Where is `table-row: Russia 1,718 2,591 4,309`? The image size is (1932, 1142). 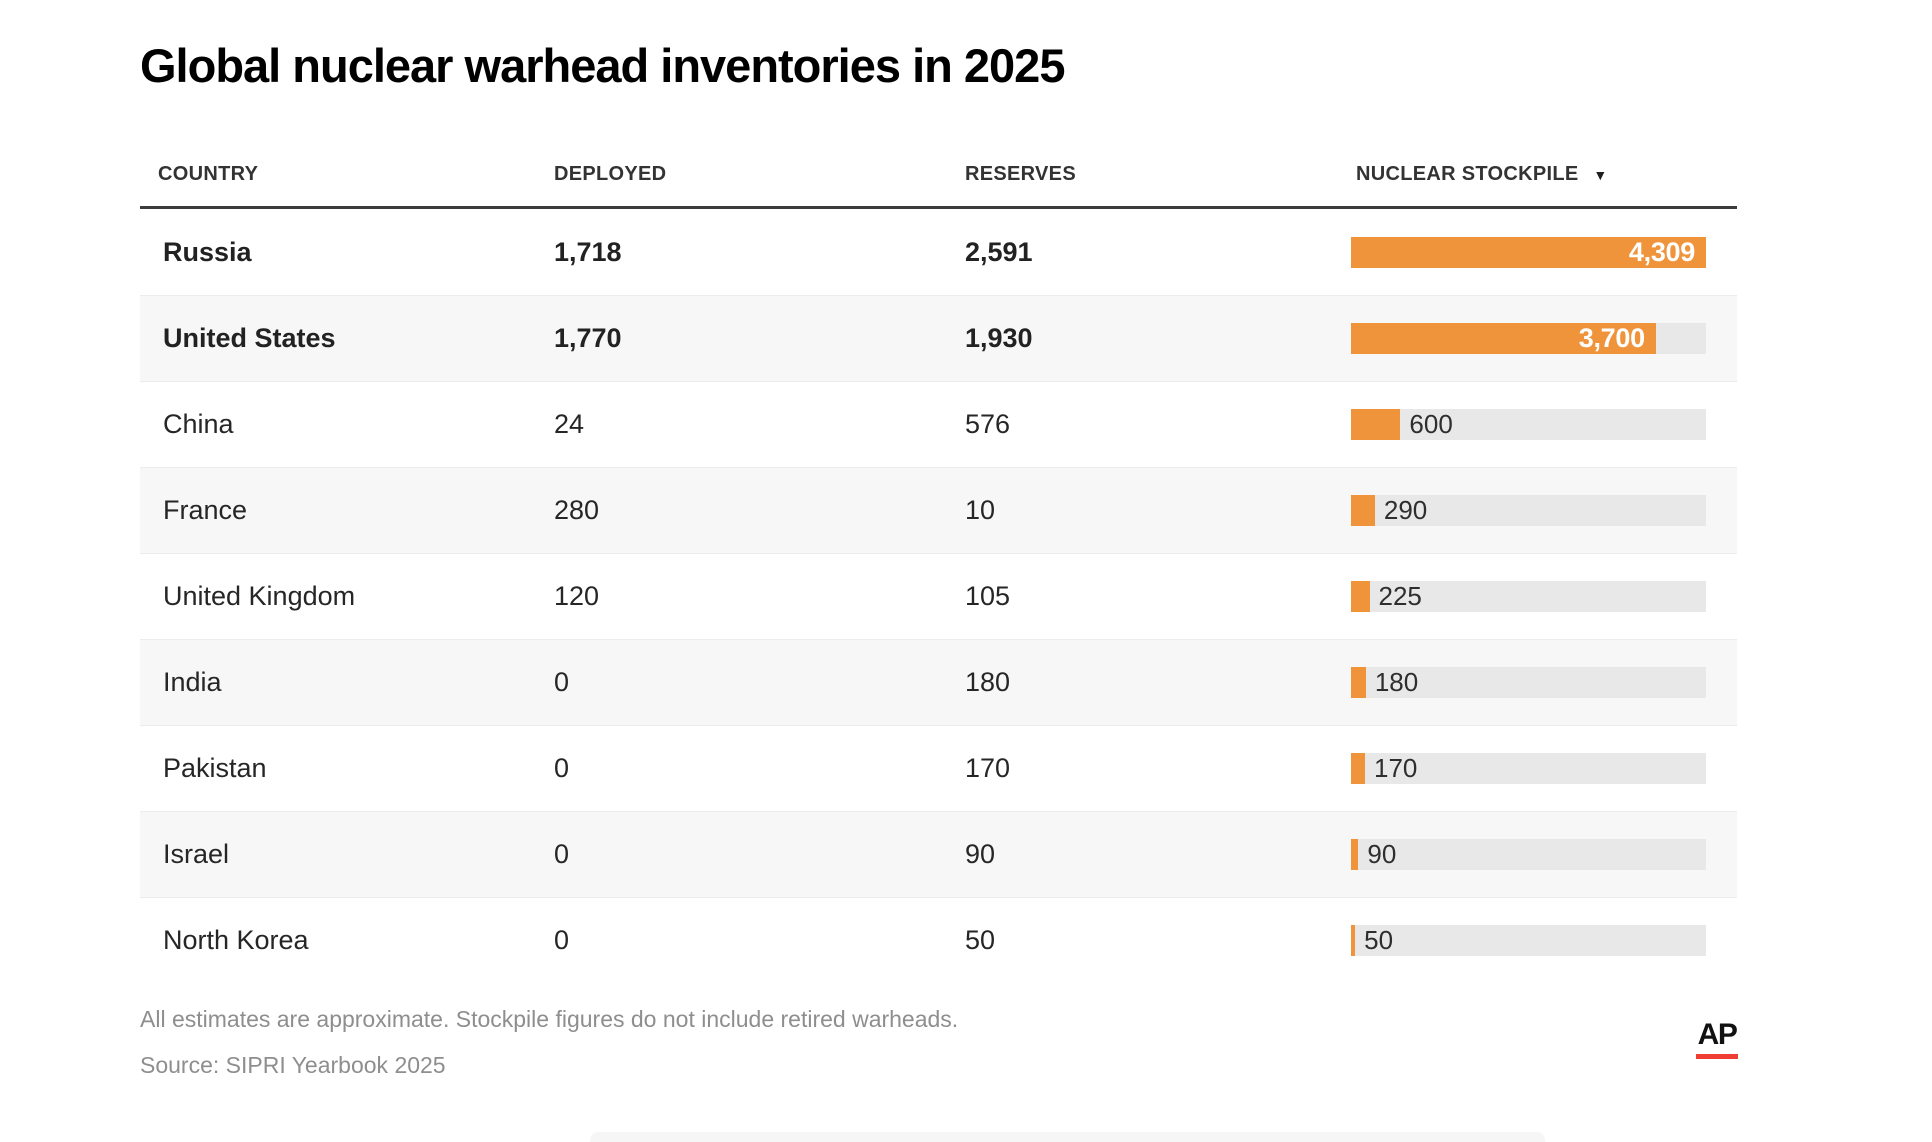 table-row: Russia 1,718 2,591 4,309 is located at coordinates (938, 252).